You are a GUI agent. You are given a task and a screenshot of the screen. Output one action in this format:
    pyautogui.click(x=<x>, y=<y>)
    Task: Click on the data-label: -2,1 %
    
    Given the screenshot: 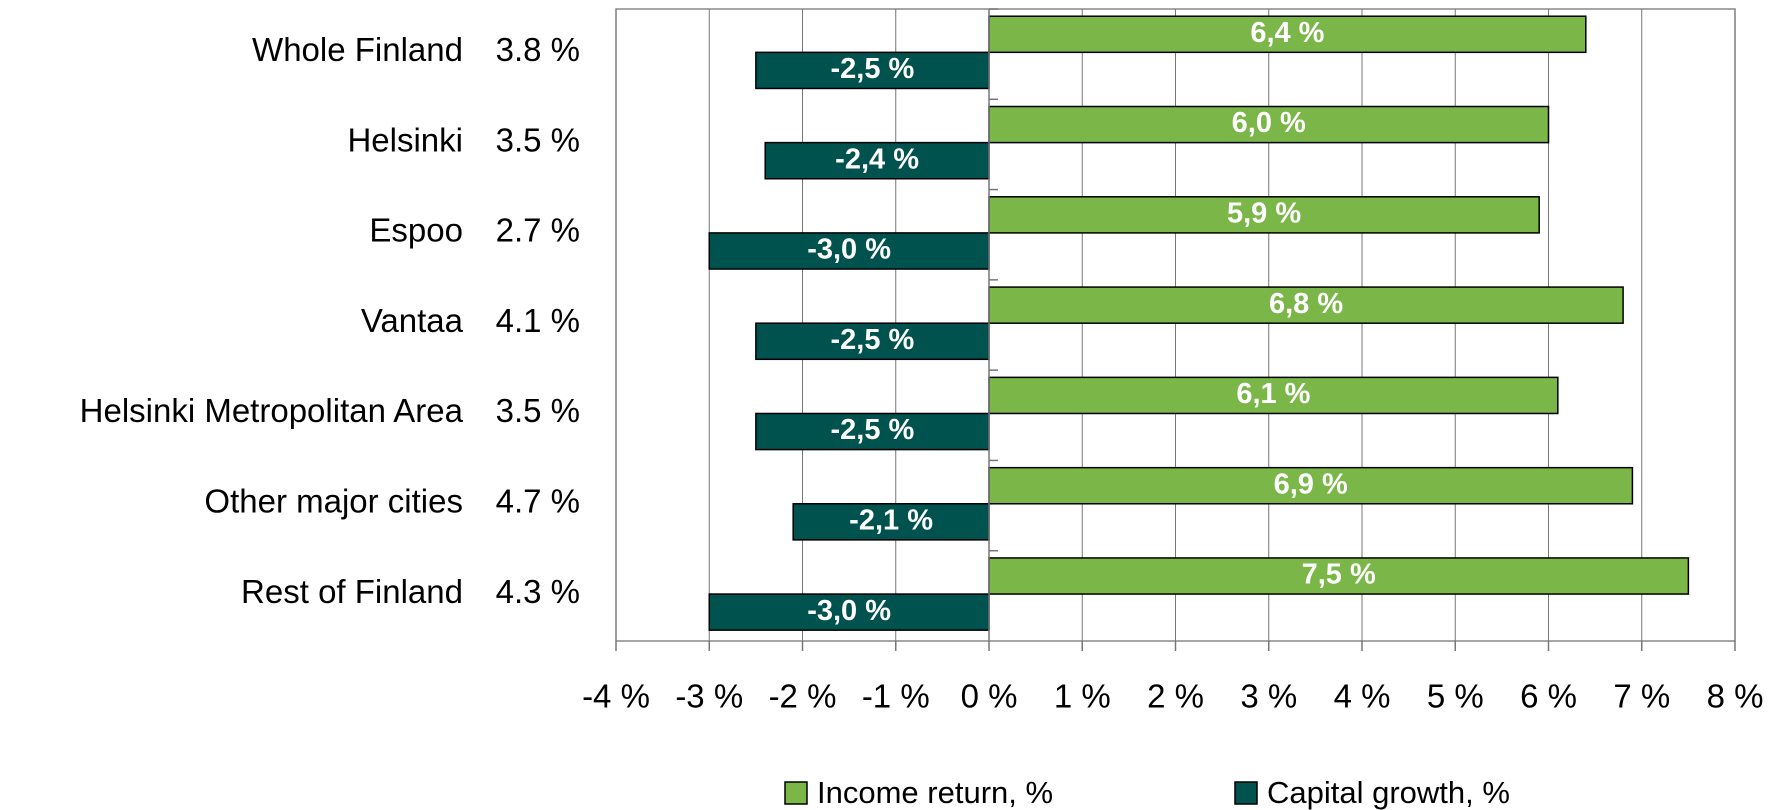 What is the action you would take?
    pyautogui.click(x=891, y=520)
    